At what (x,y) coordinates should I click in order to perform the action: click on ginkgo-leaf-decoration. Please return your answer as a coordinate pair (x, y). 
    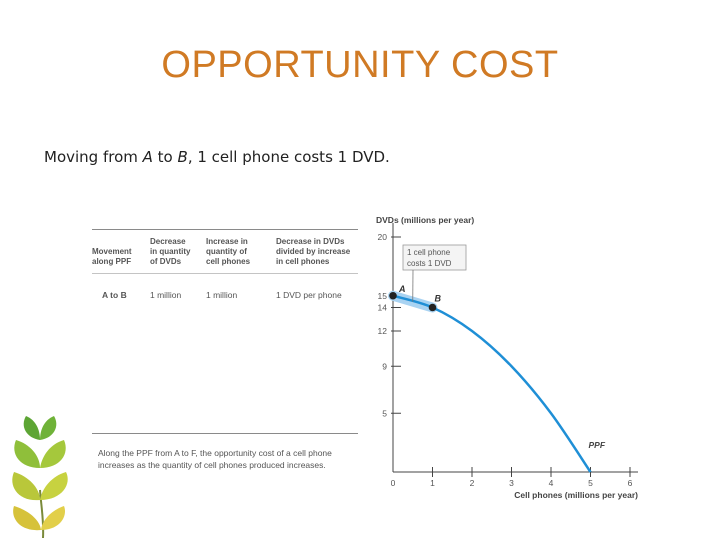
    Looking at the image, I should click on (40, 477).